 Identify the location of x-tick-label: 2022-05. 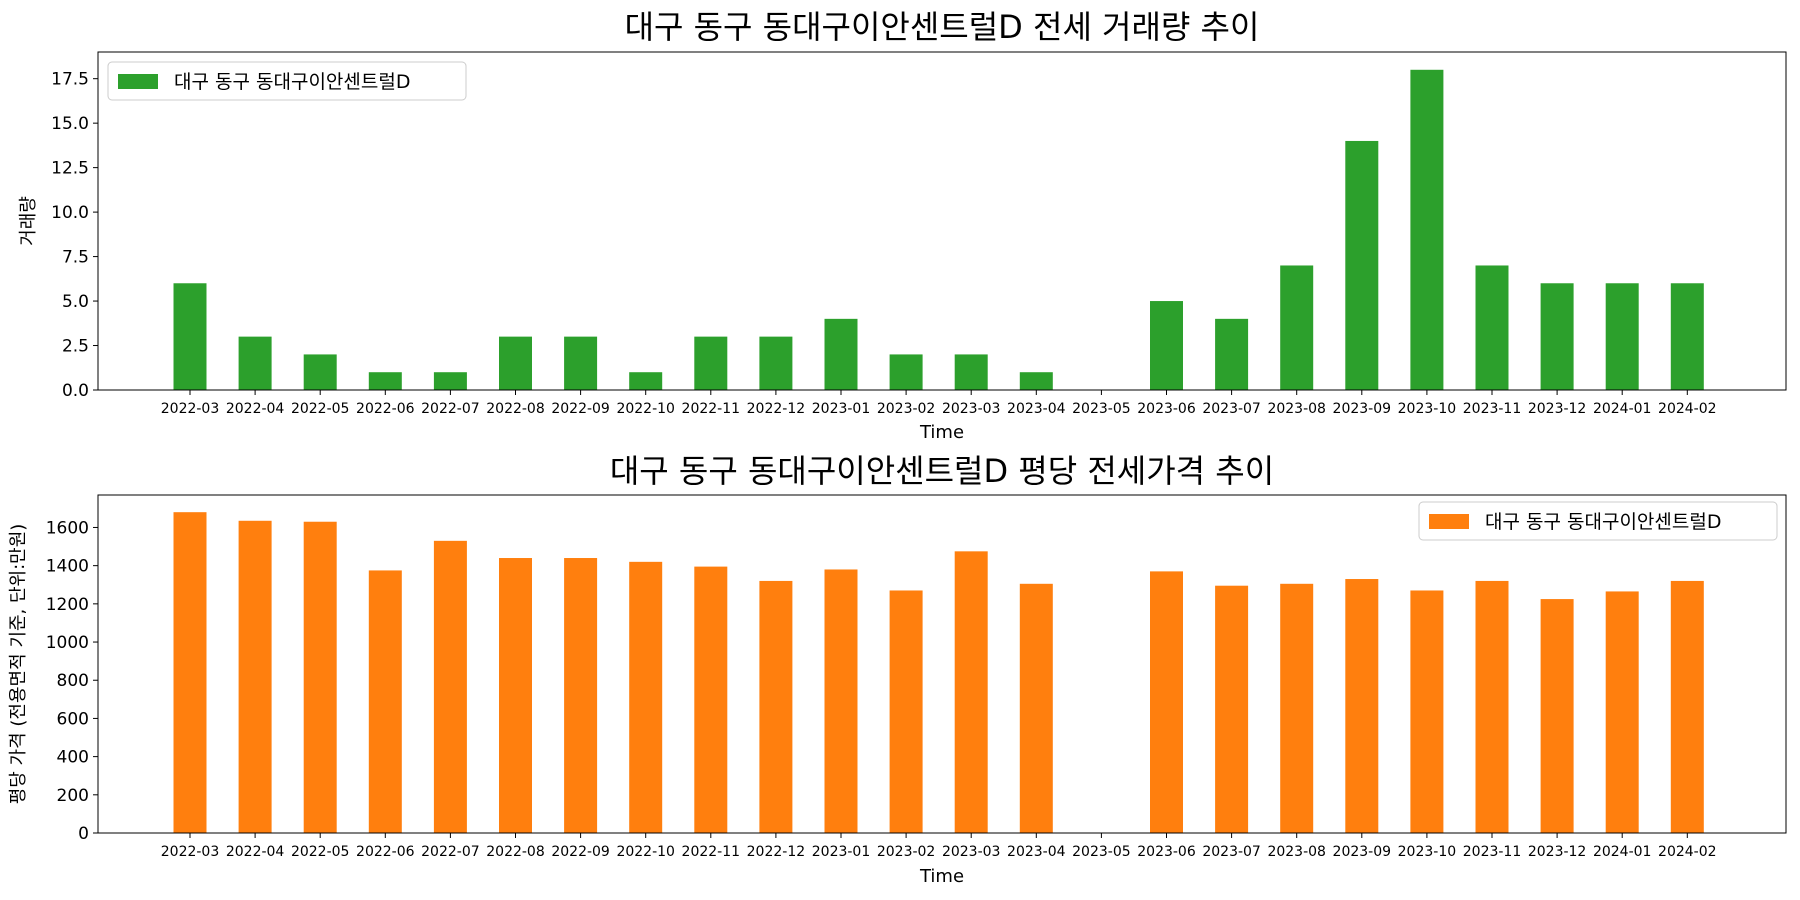
(320, 409).